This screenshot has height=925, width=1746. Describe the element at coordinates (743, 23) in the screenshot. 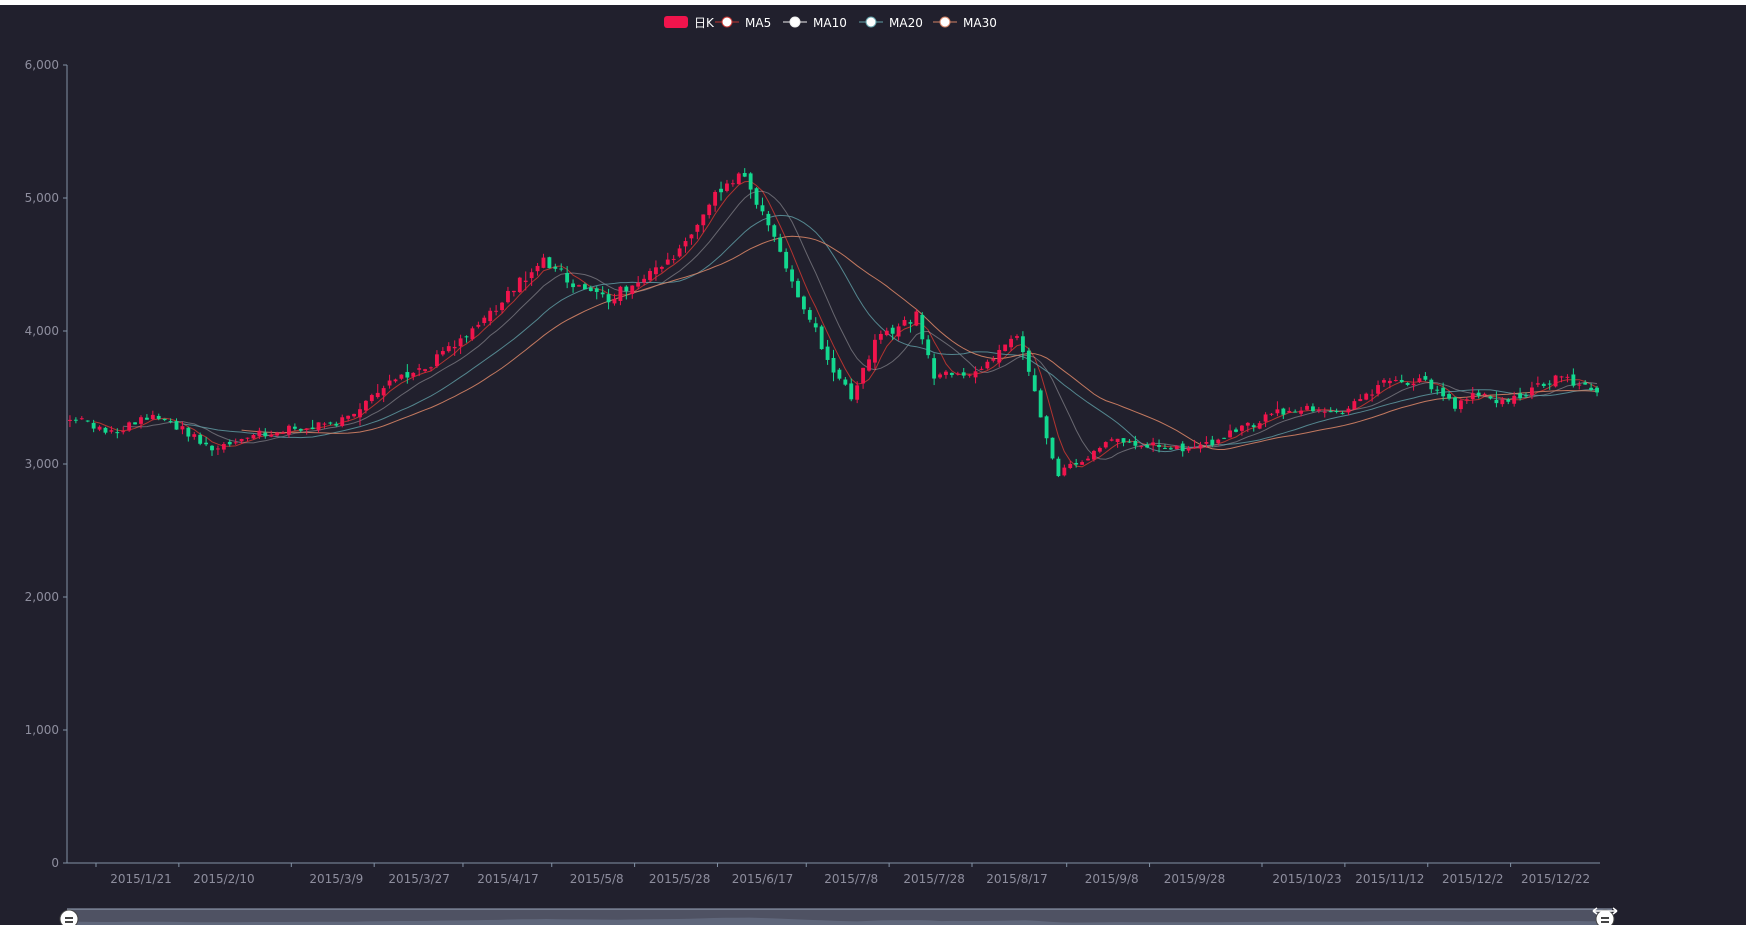

I see `legend-item-ma5: MA5` at that location.